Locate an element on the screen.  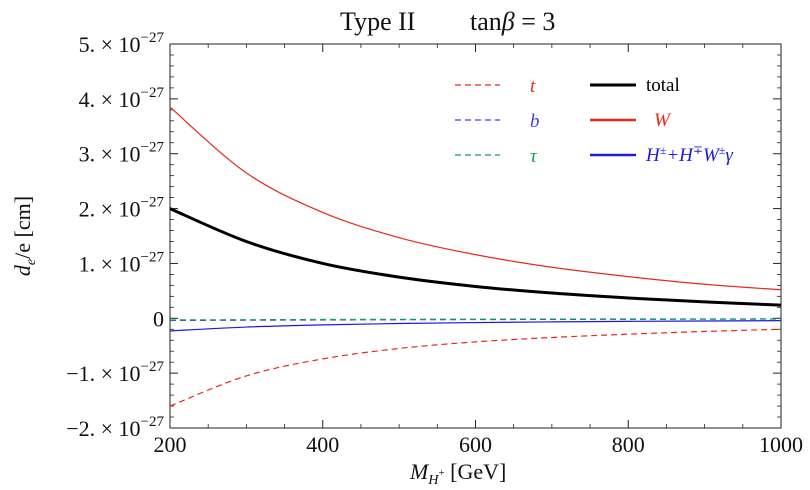
x-axis-label: MH+ [GeV] is located at coordinates (457, 473).